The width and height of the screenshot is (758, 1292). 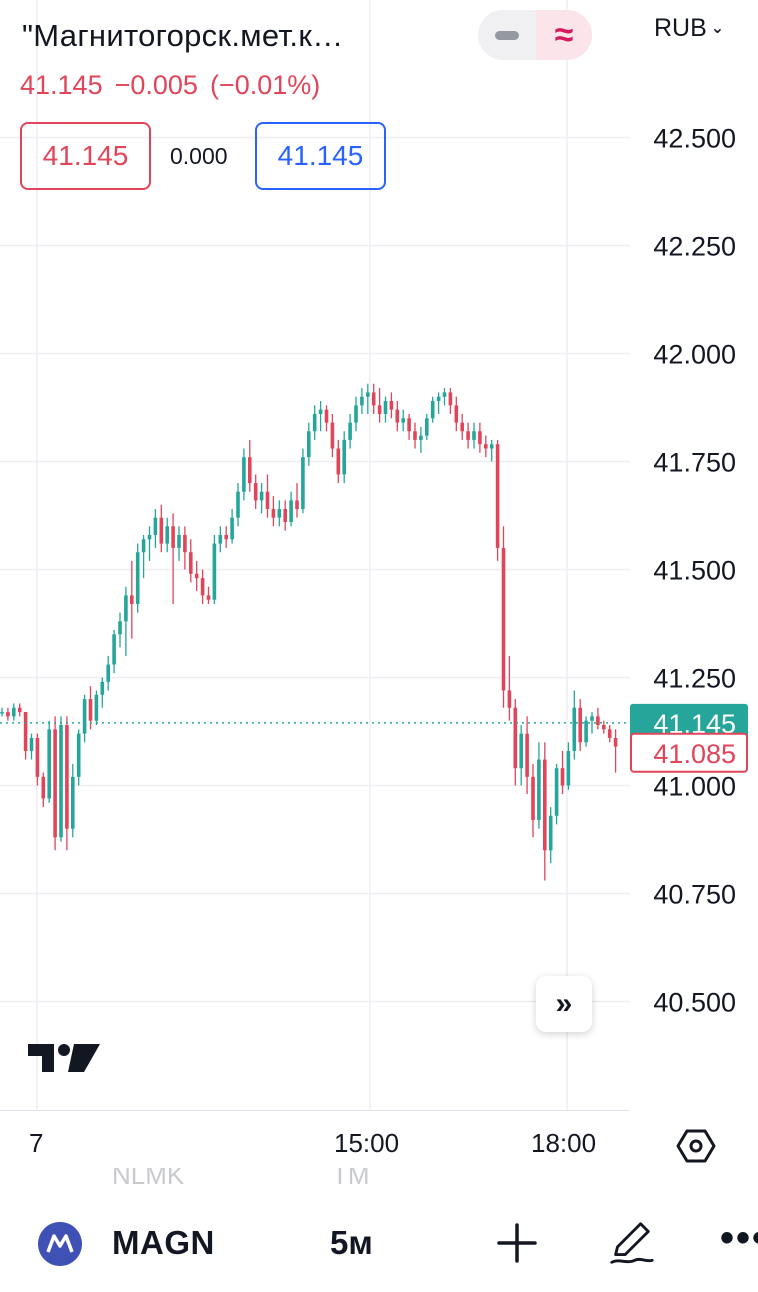 I want to click on quote-line: 41.145 −0.005 (−0.01%), so click(x=176, y=85).